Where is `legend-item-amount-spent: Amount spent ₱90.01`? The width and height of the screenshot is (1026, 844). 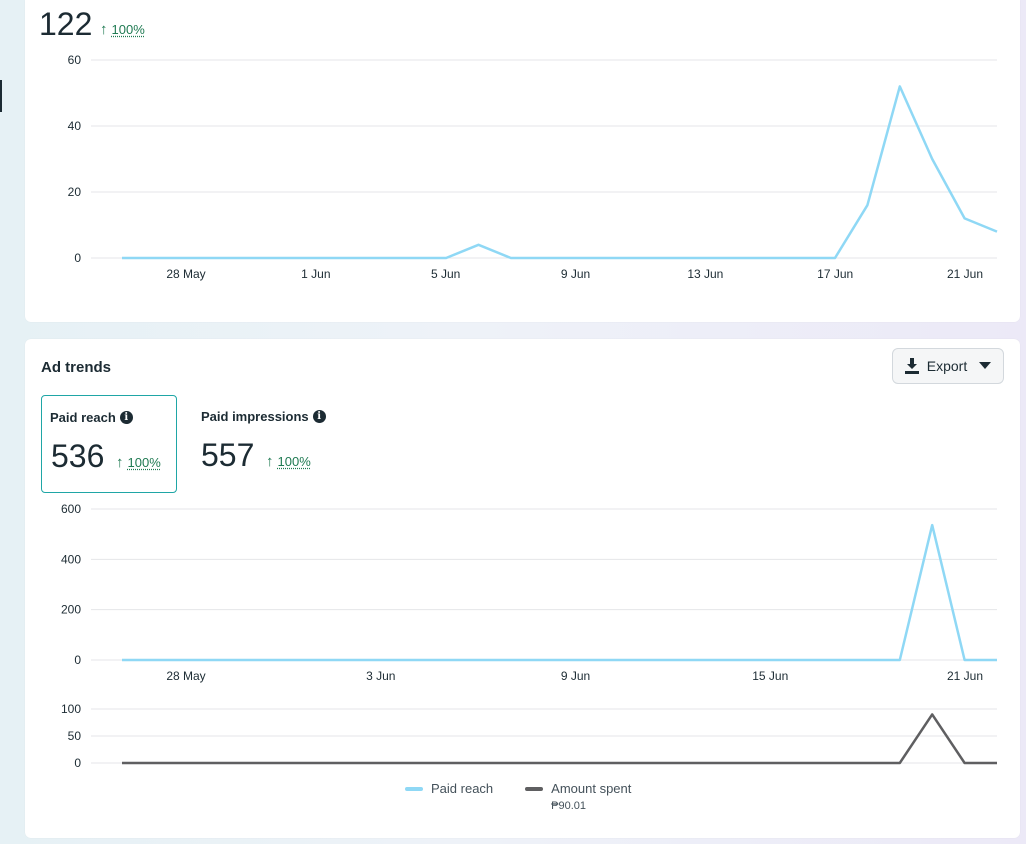
legend-item-amount-spent: Amount spent ₱90.01 is located at coordinates (578, 796).